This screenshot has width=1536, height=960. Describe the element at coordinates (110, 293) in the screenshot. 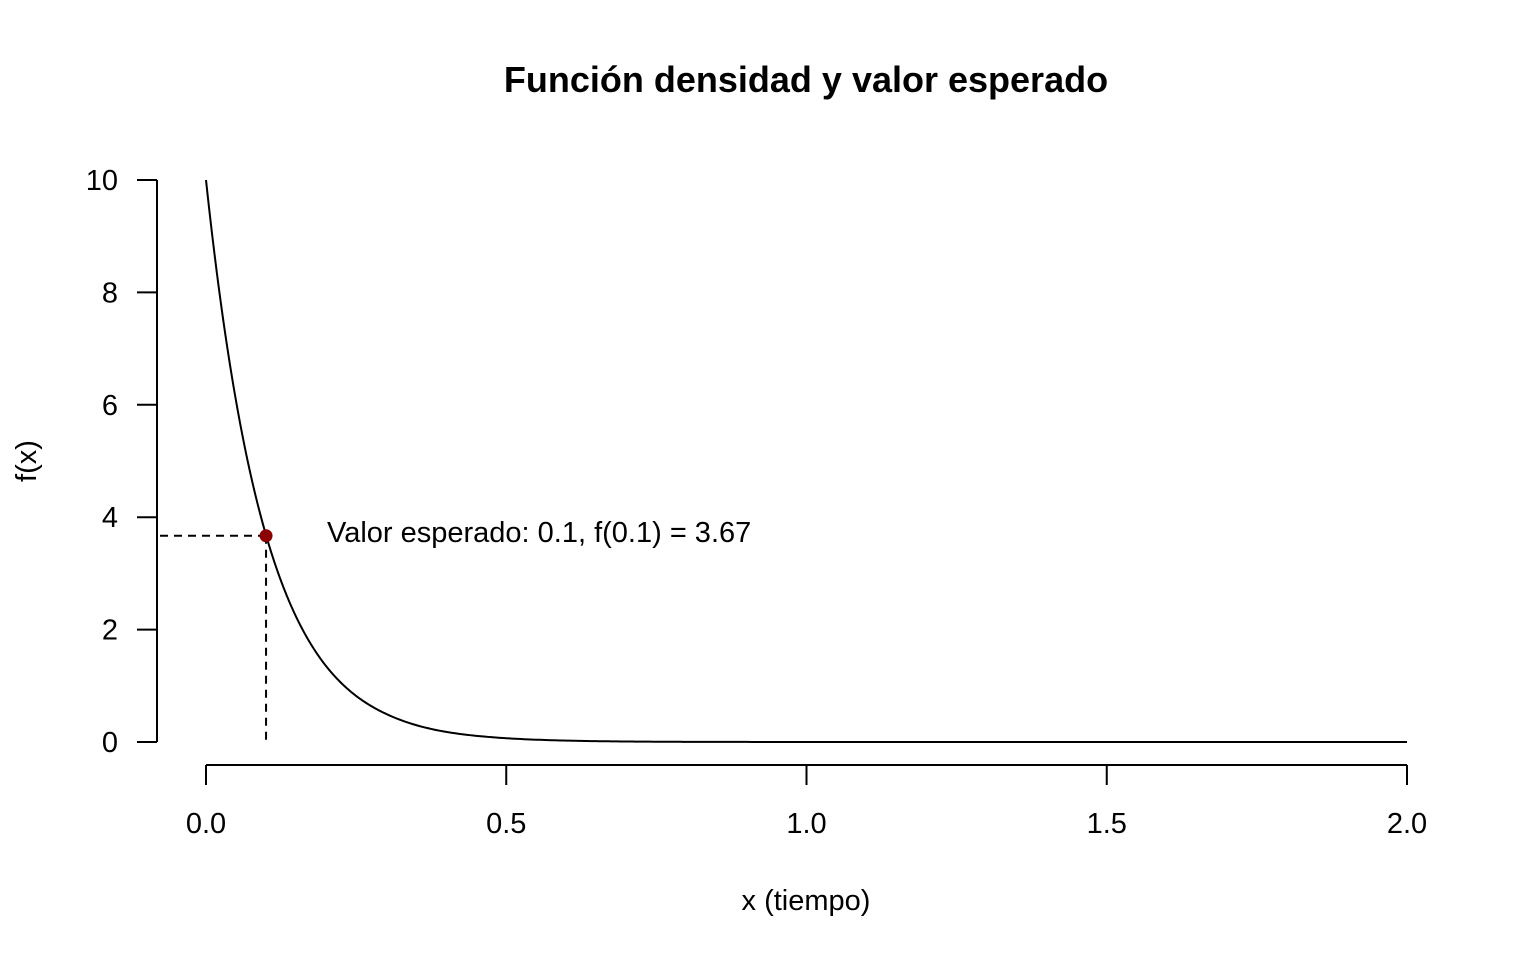

I see `y-tick-label: 8` at that location.